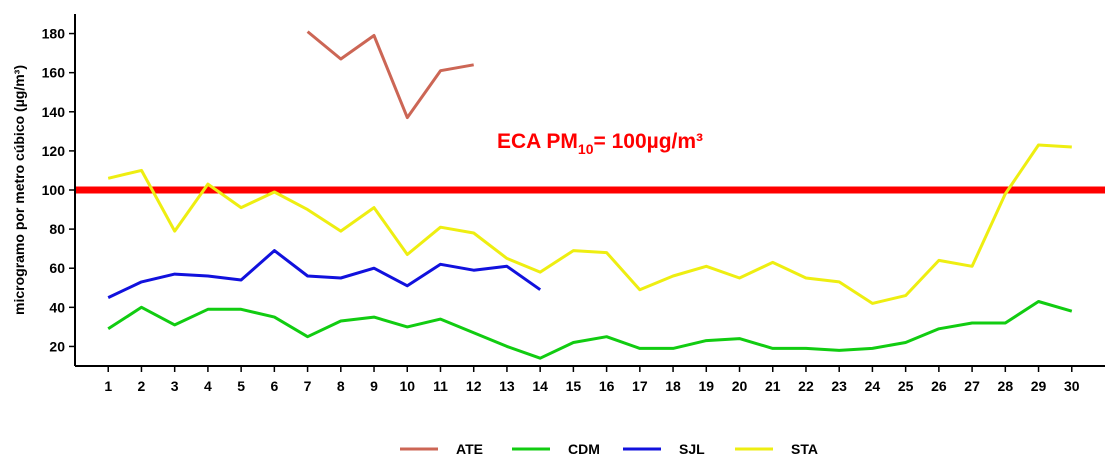 This screenshot has height=456, width=1108. Describe the element at coordinates (54, 73) in the screenshot. I see `y-tick-label: 160` at that location.